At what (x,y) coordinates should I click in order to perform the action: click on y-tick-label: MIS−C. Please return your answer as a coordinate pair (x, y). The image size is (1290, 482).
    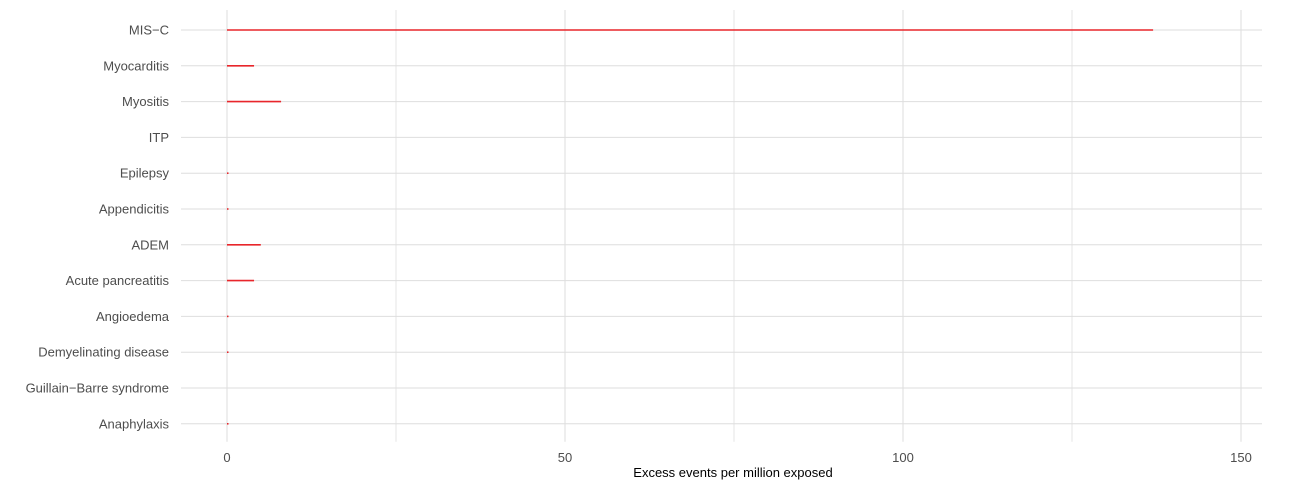
    Looking at the image, I should click on (149, 30).